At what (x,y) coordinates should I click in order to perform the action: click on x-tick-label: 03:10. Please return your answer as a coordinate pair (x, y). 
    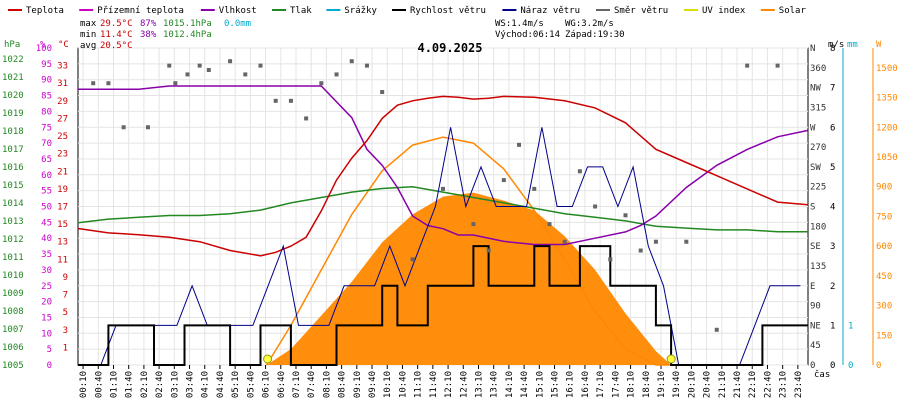
    Looking at the image, I should click on (175, 384).